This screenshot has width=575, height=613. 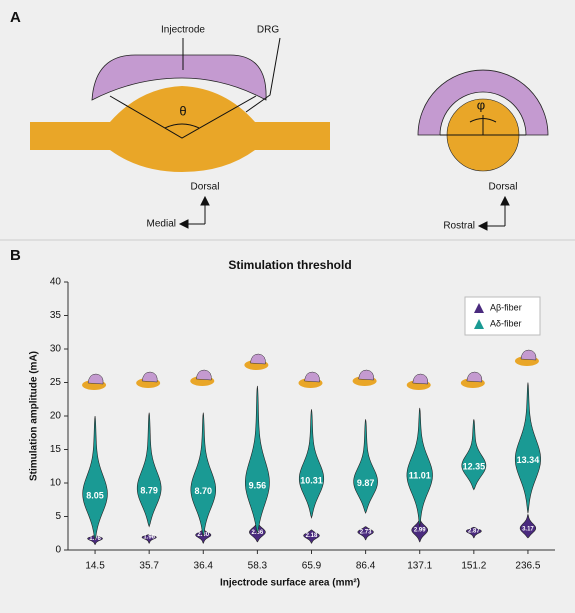 What do you see at coordinates (149, 490) in the screenshot?
I see `median-label: 8.79` at bounding box center [149, 490].